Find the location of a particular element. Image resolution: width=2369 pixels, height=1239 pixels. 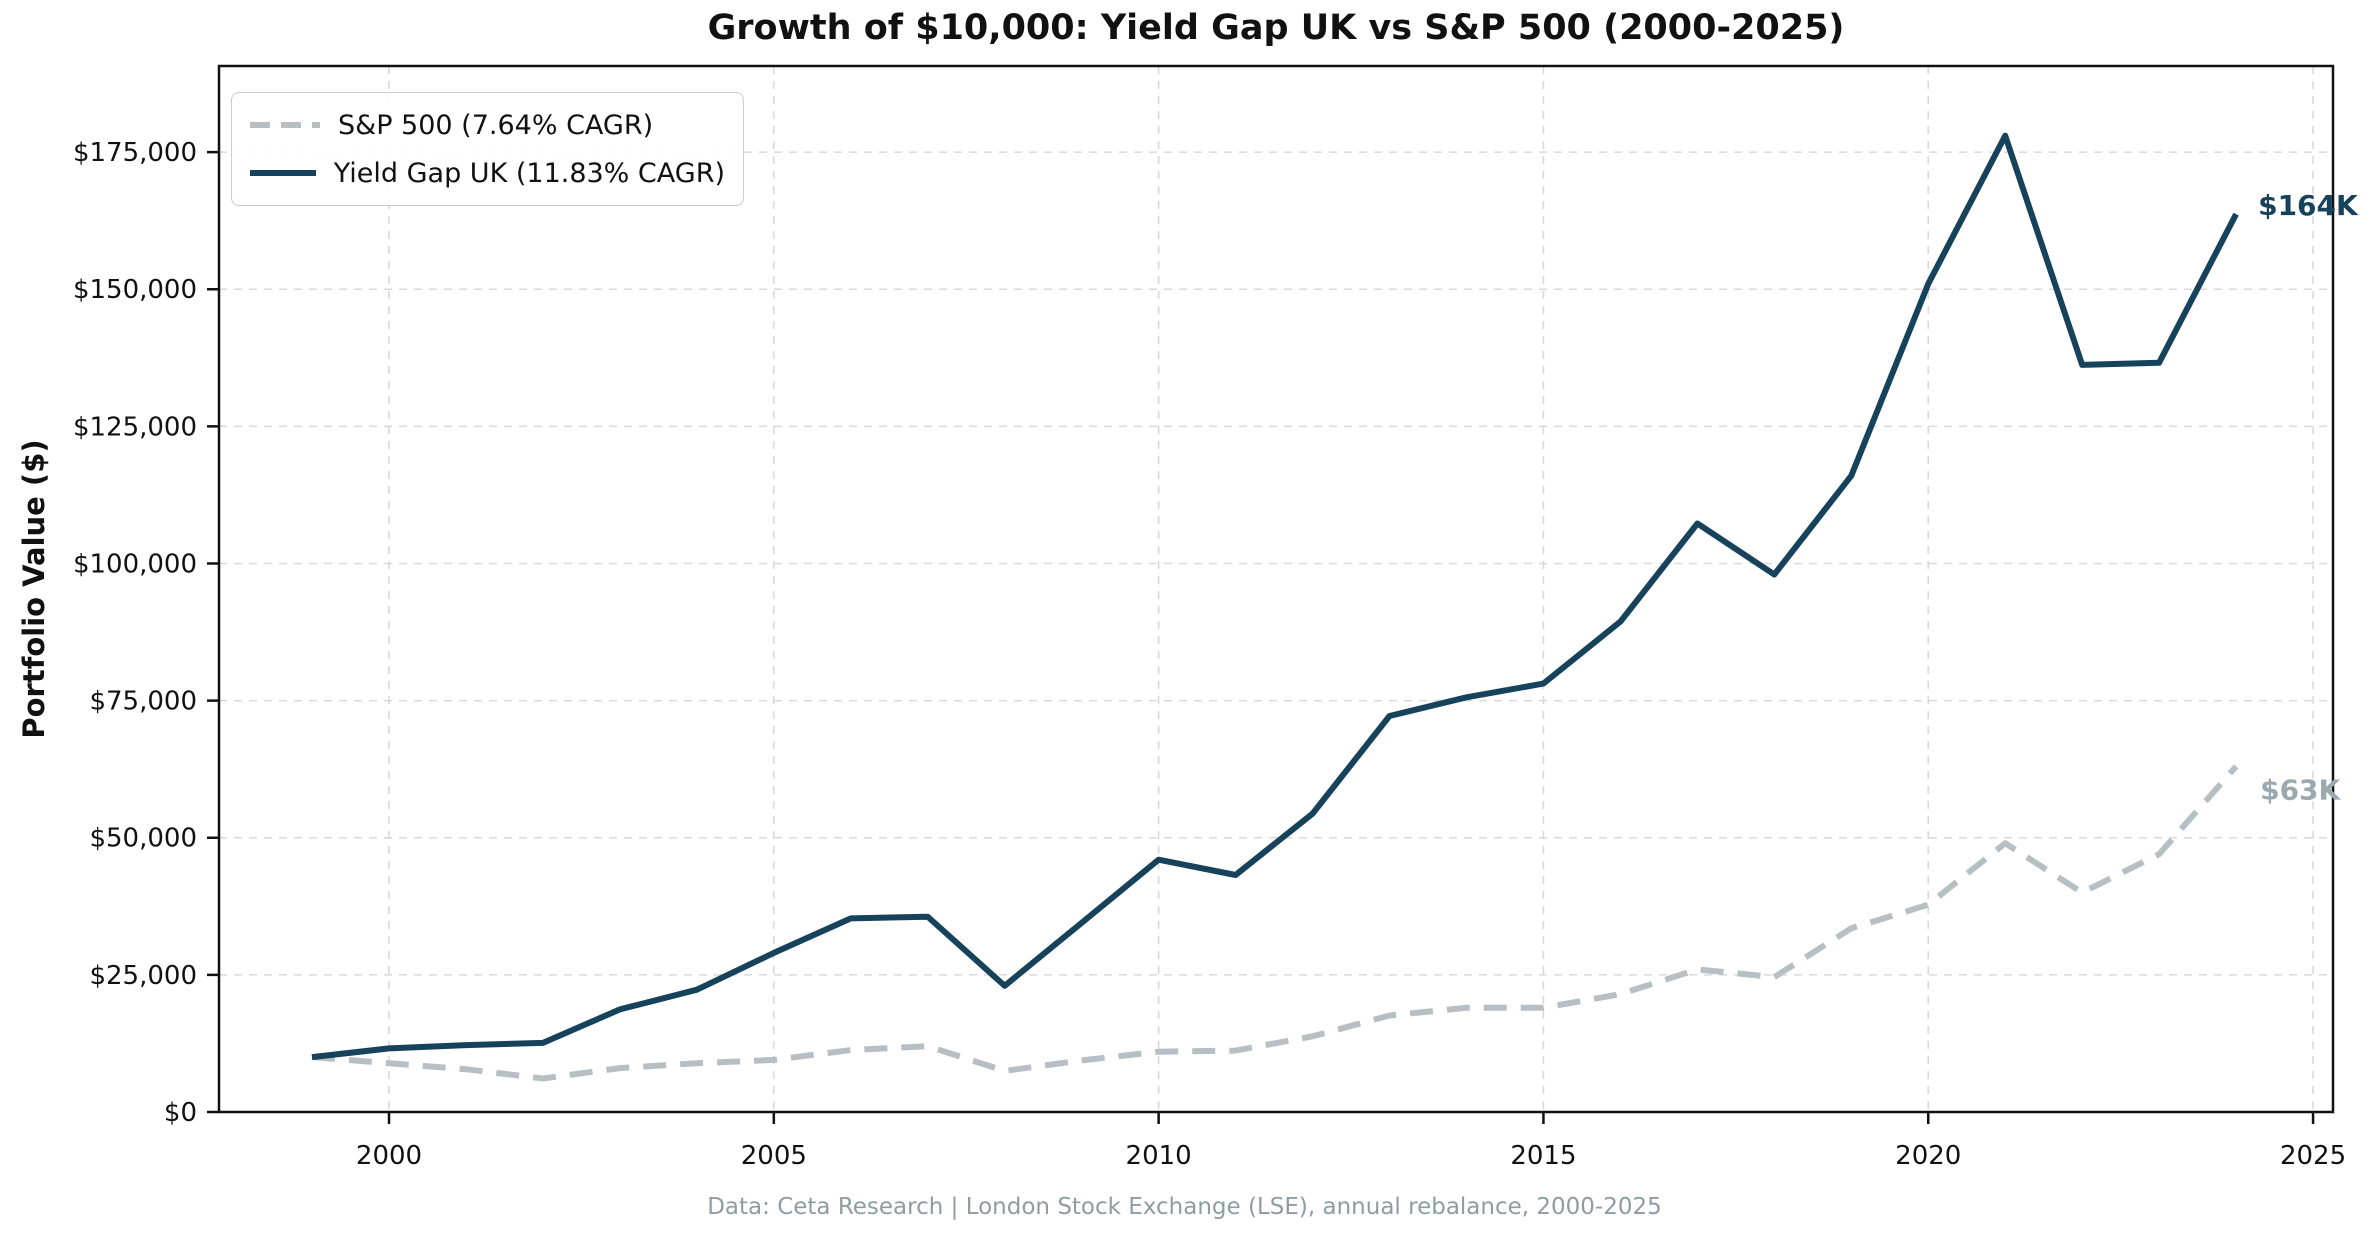

legend-swatch-dashed-line is located at coordinates (285, 125).